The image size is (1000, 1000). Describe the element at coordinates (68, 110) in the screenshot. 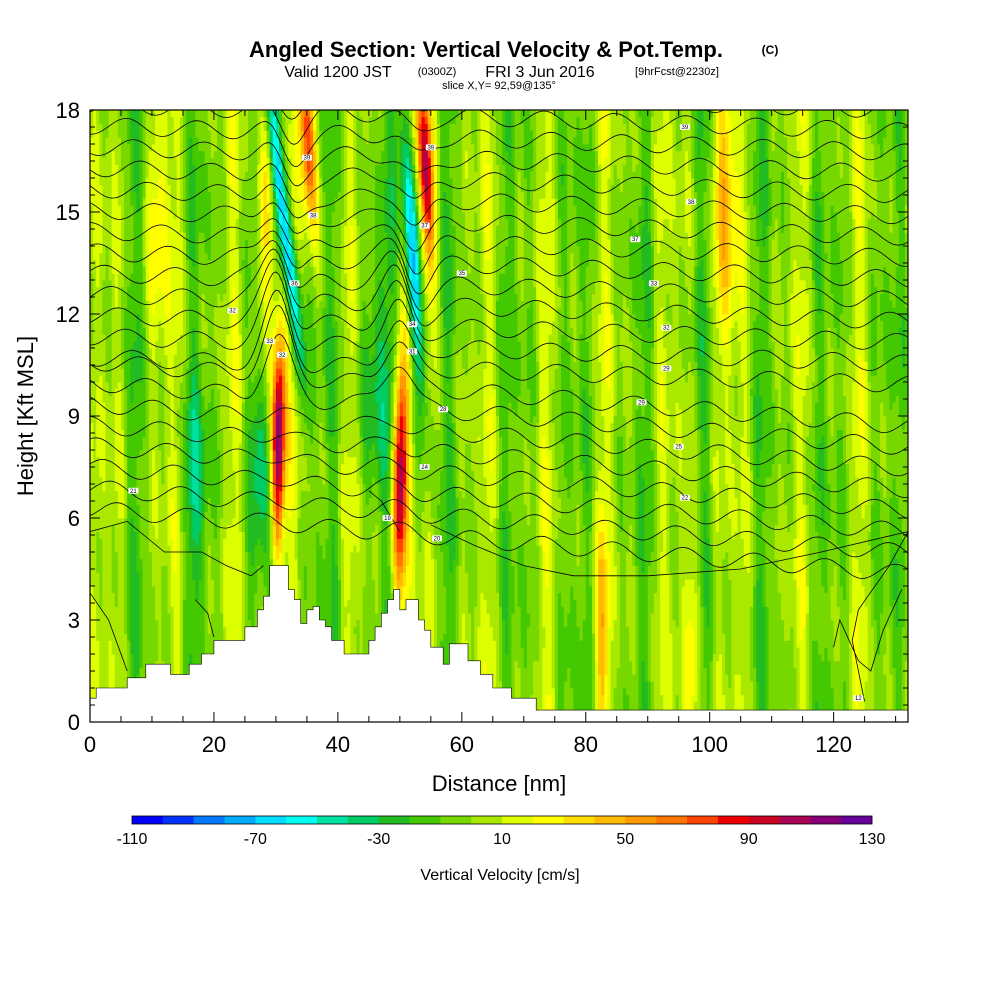

I see `y-tick-label: 18` at that location.